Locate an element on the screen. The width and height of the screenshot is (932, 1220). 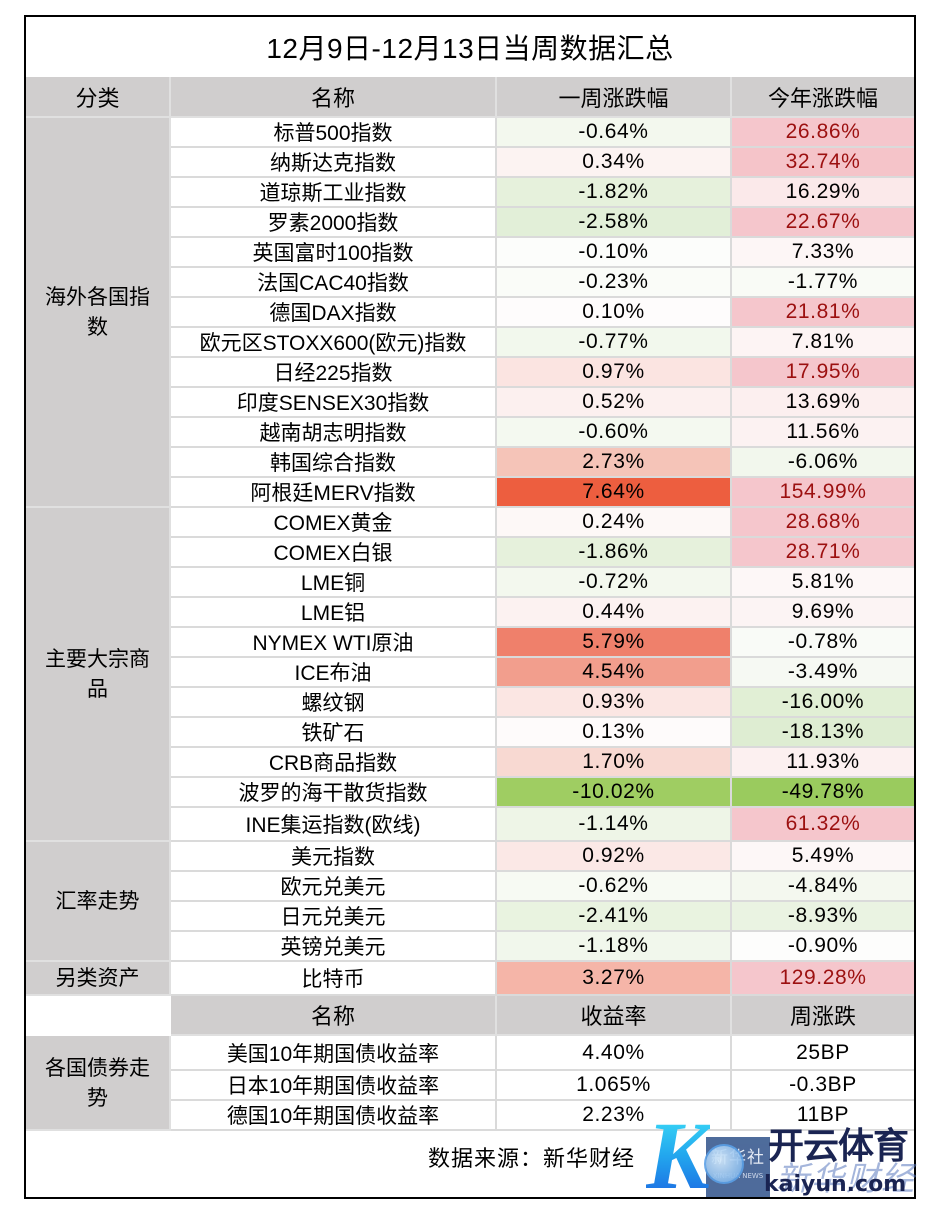
bond-header-blank is located at coordinates (98, 1016).